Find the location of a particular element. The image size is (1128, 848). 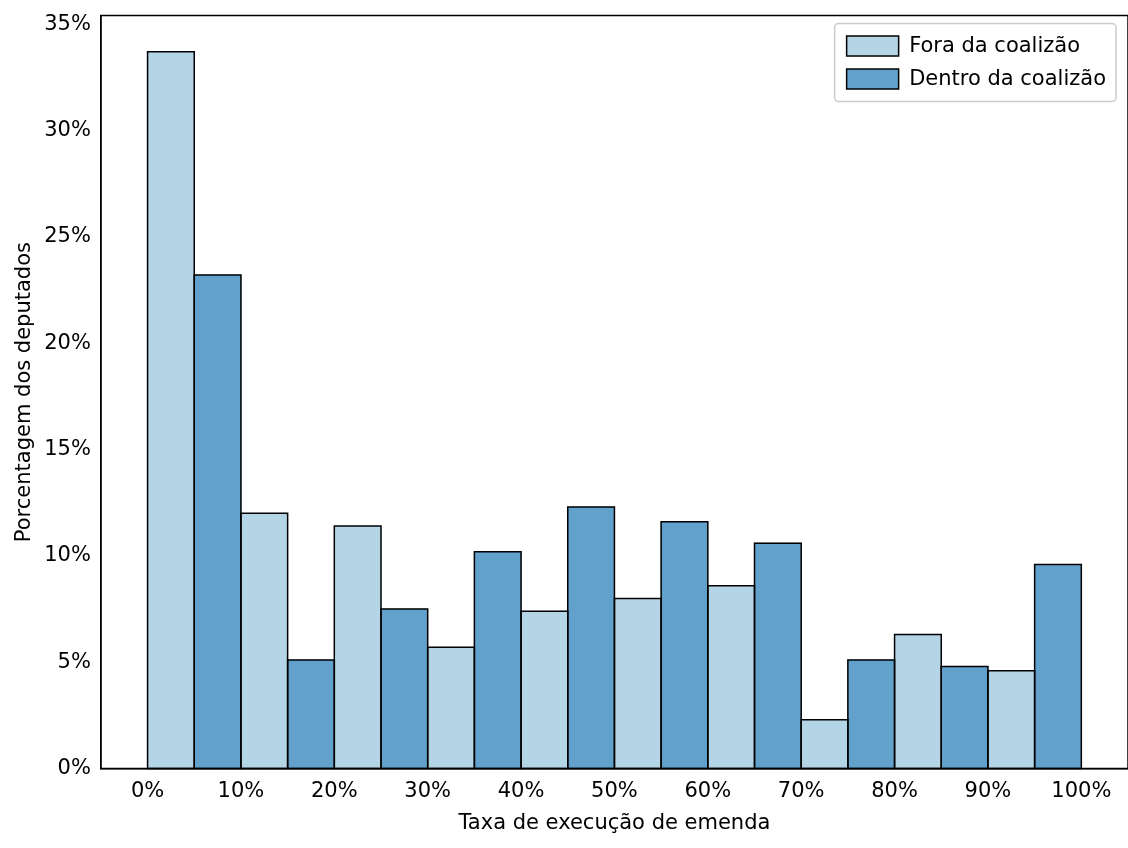

x-tick-label: 0% is located at coordinates (147, 789).